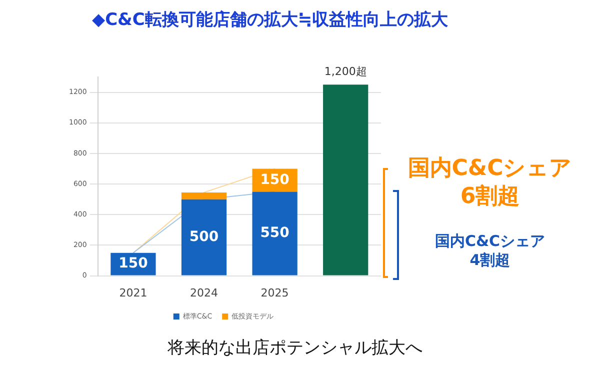 The height and width of the screenshot is (375, 590). What do you see at coordinates (490, 182) in the screenshot?
I see `text: 国内C&Cシェア 6割超` at bounding box center [490, 182].